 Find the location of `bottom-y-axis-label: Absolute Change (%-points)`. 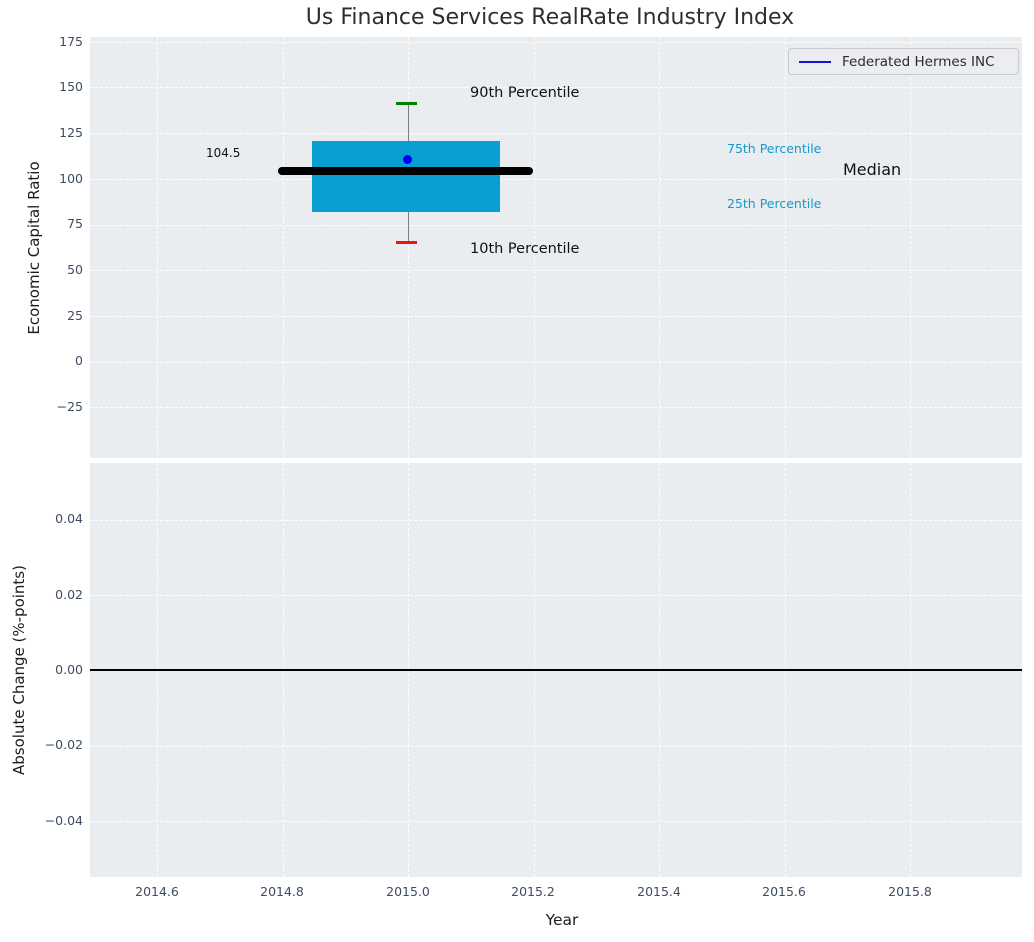

bottom-y-axis-label: Absolute Change (%-points) is located at coordinates (19, 670).